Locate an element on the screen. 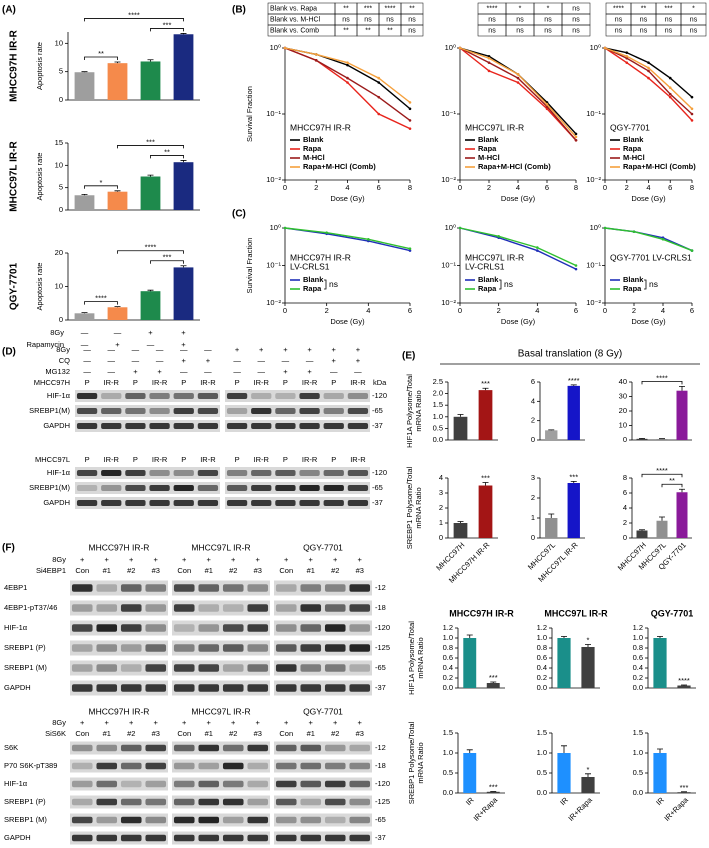 The height and width of the screenshot is (848, 709). condition-mark: #3 is located at coordinates (258, 733).